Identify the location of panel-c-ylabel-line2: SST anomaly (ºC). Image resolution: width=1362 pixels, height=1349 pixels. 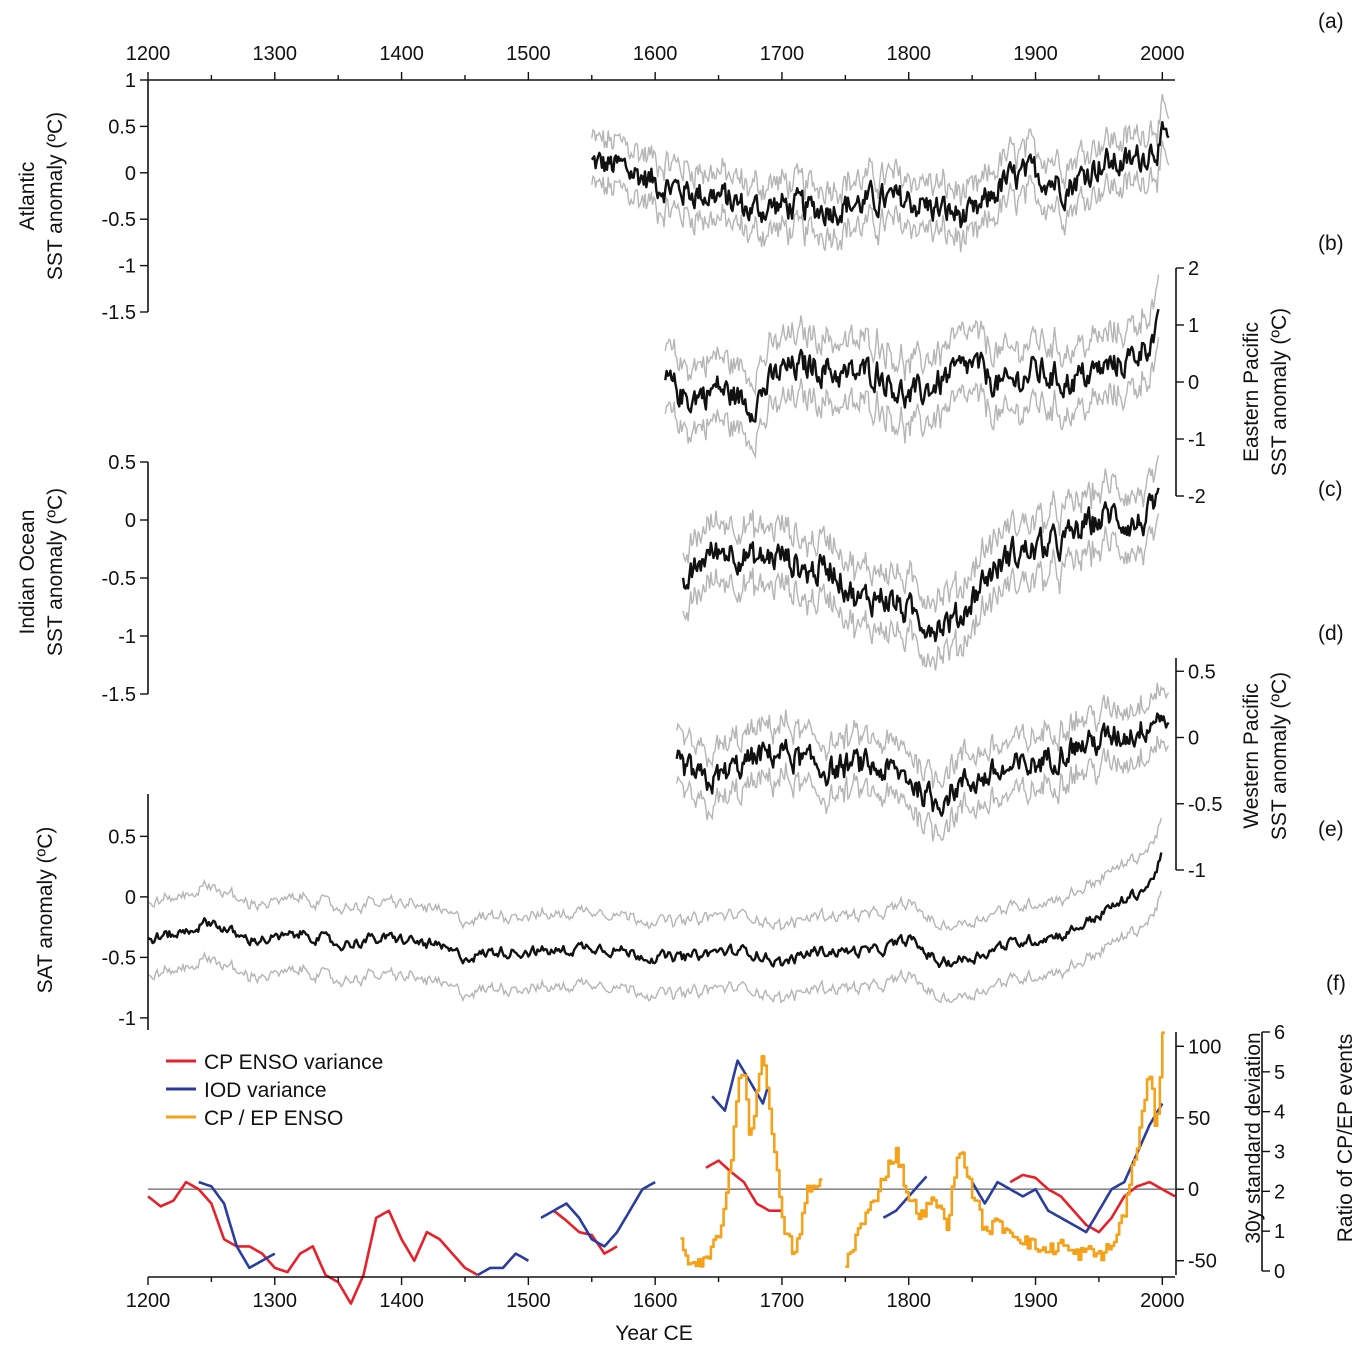
(55, 572).